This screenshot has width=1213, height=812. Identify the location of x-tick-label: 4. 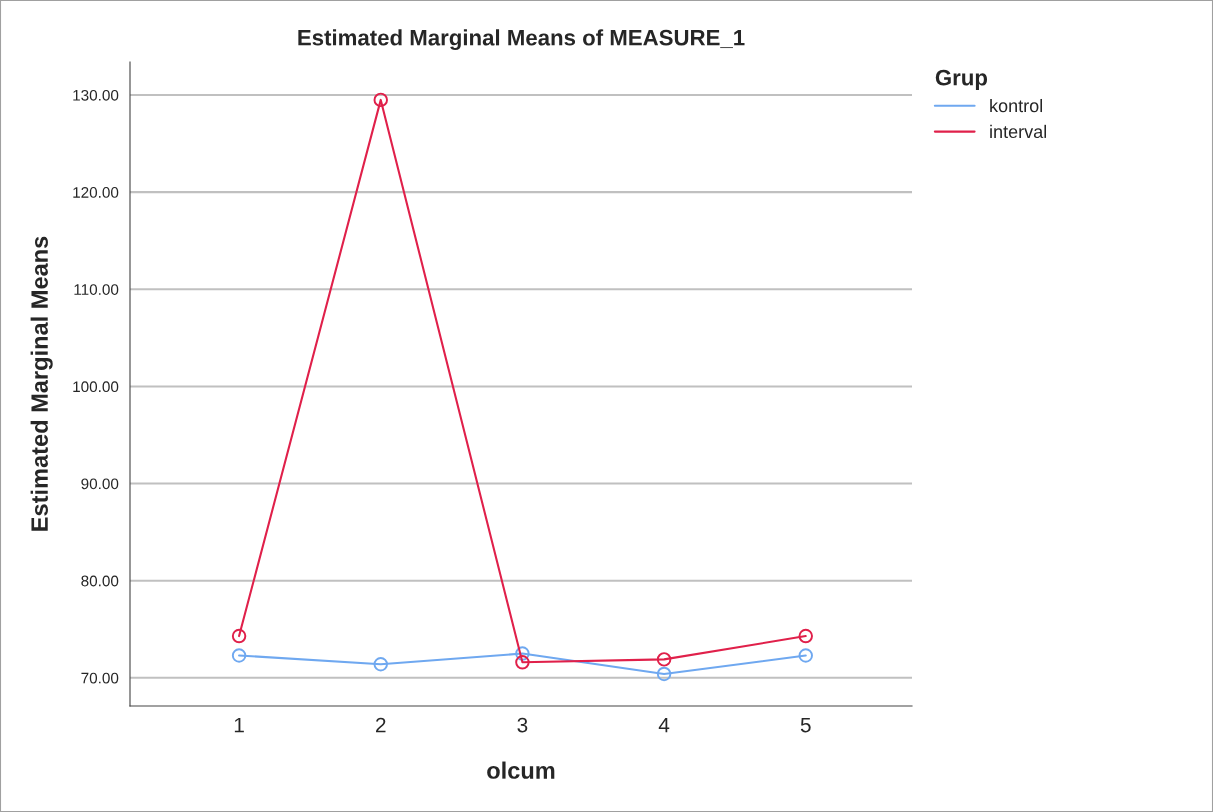
(664, 725).